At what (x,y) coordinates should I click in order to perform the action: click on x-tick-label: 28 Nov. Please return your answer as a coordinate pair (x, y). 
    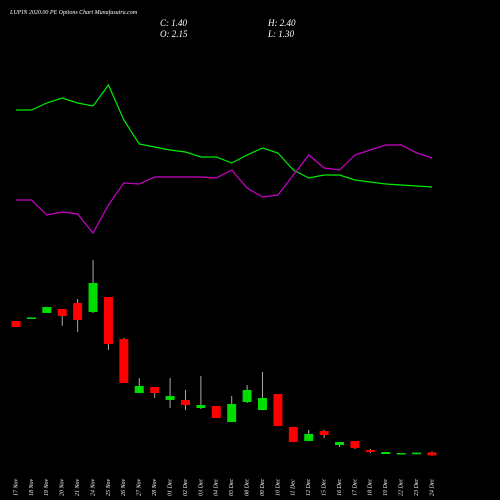
    Looking at the image, I should click on (155, 487).